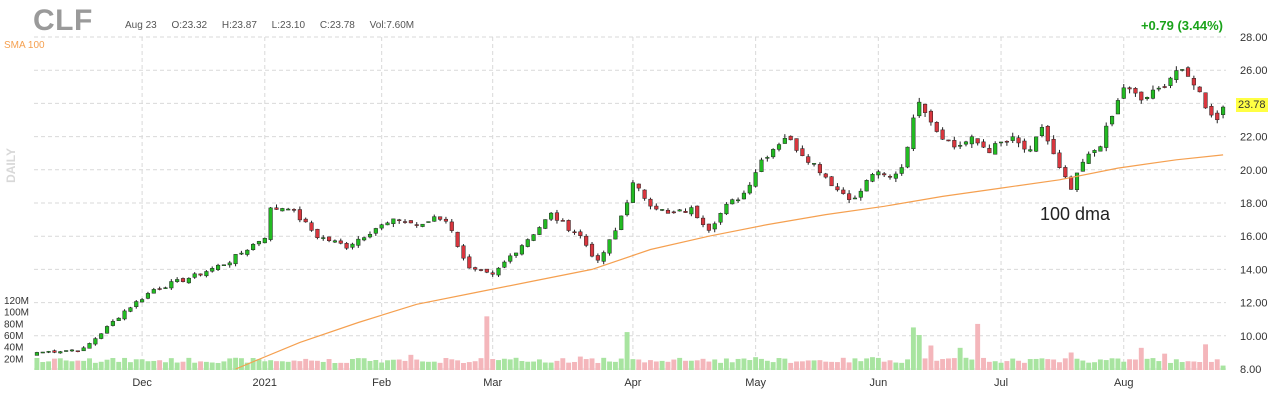 The image size is (1280, 400). Describe the element at coordinates (11, 165) in the screenshot. I see `period-label: DAILY` at that location.